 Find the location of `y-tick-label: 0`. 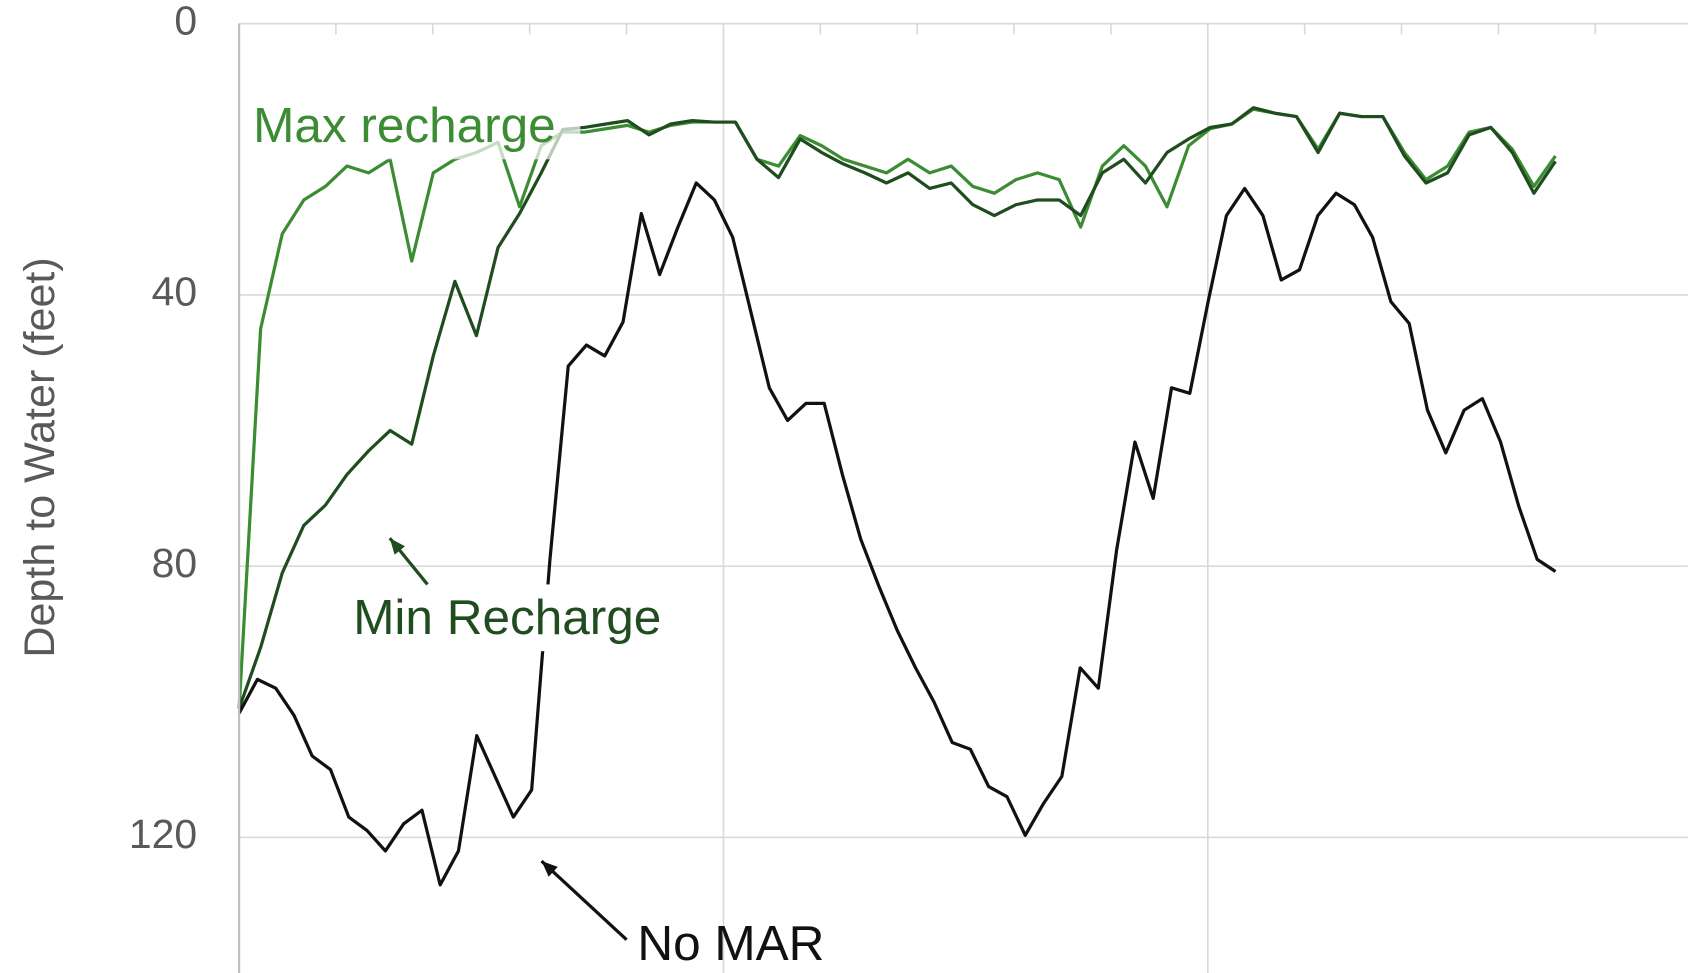

y-tick-label: 0 is located at coordinates (185, 21).